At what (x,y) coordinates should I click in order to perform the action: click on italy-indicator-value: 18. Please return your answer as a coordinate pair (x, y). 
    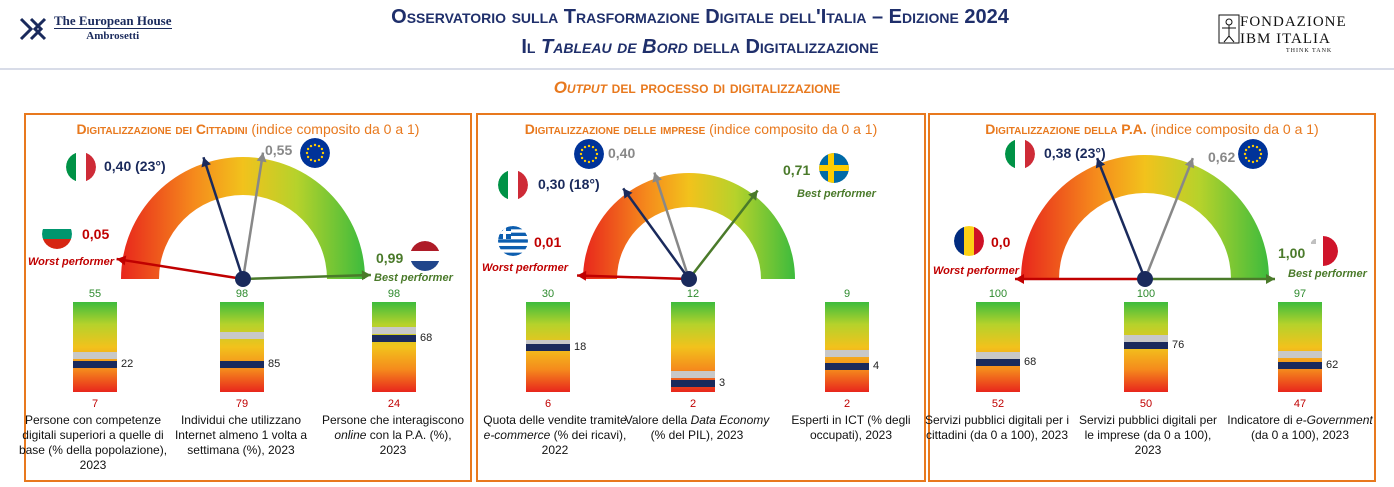
    Looking at the image, I should click on (580, 347).